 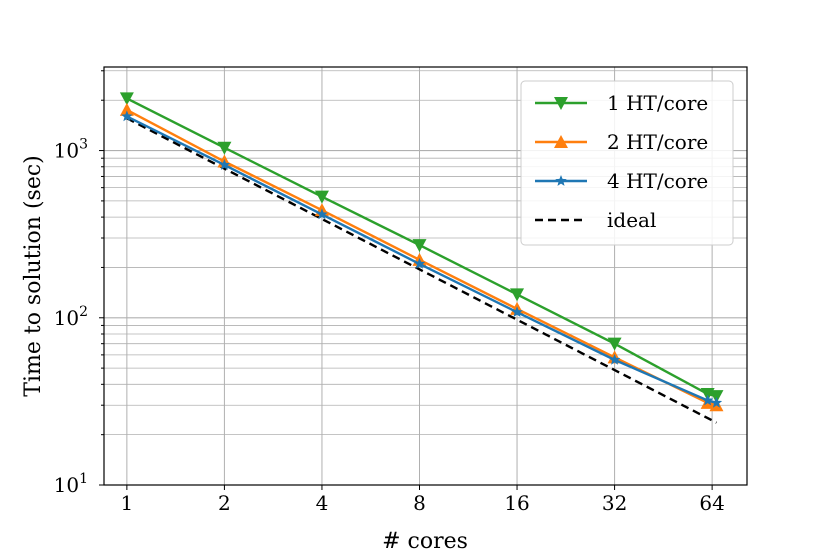 What do you see at coordinates (419, 503) in the screenshot?
I see `x-tick-label: 8` at bounding box center [419, 503].